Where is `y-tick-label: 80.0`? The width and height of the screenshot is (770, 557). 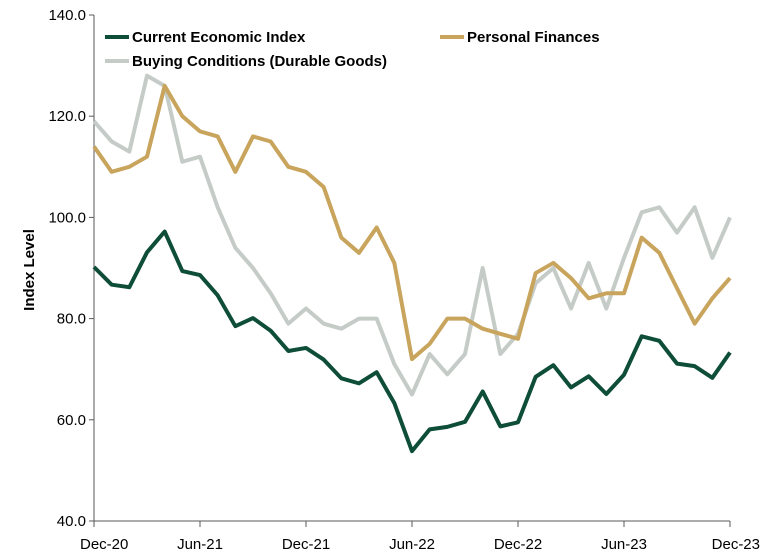
y-tick-label: 80.0 is located at coordinates (71, 319).